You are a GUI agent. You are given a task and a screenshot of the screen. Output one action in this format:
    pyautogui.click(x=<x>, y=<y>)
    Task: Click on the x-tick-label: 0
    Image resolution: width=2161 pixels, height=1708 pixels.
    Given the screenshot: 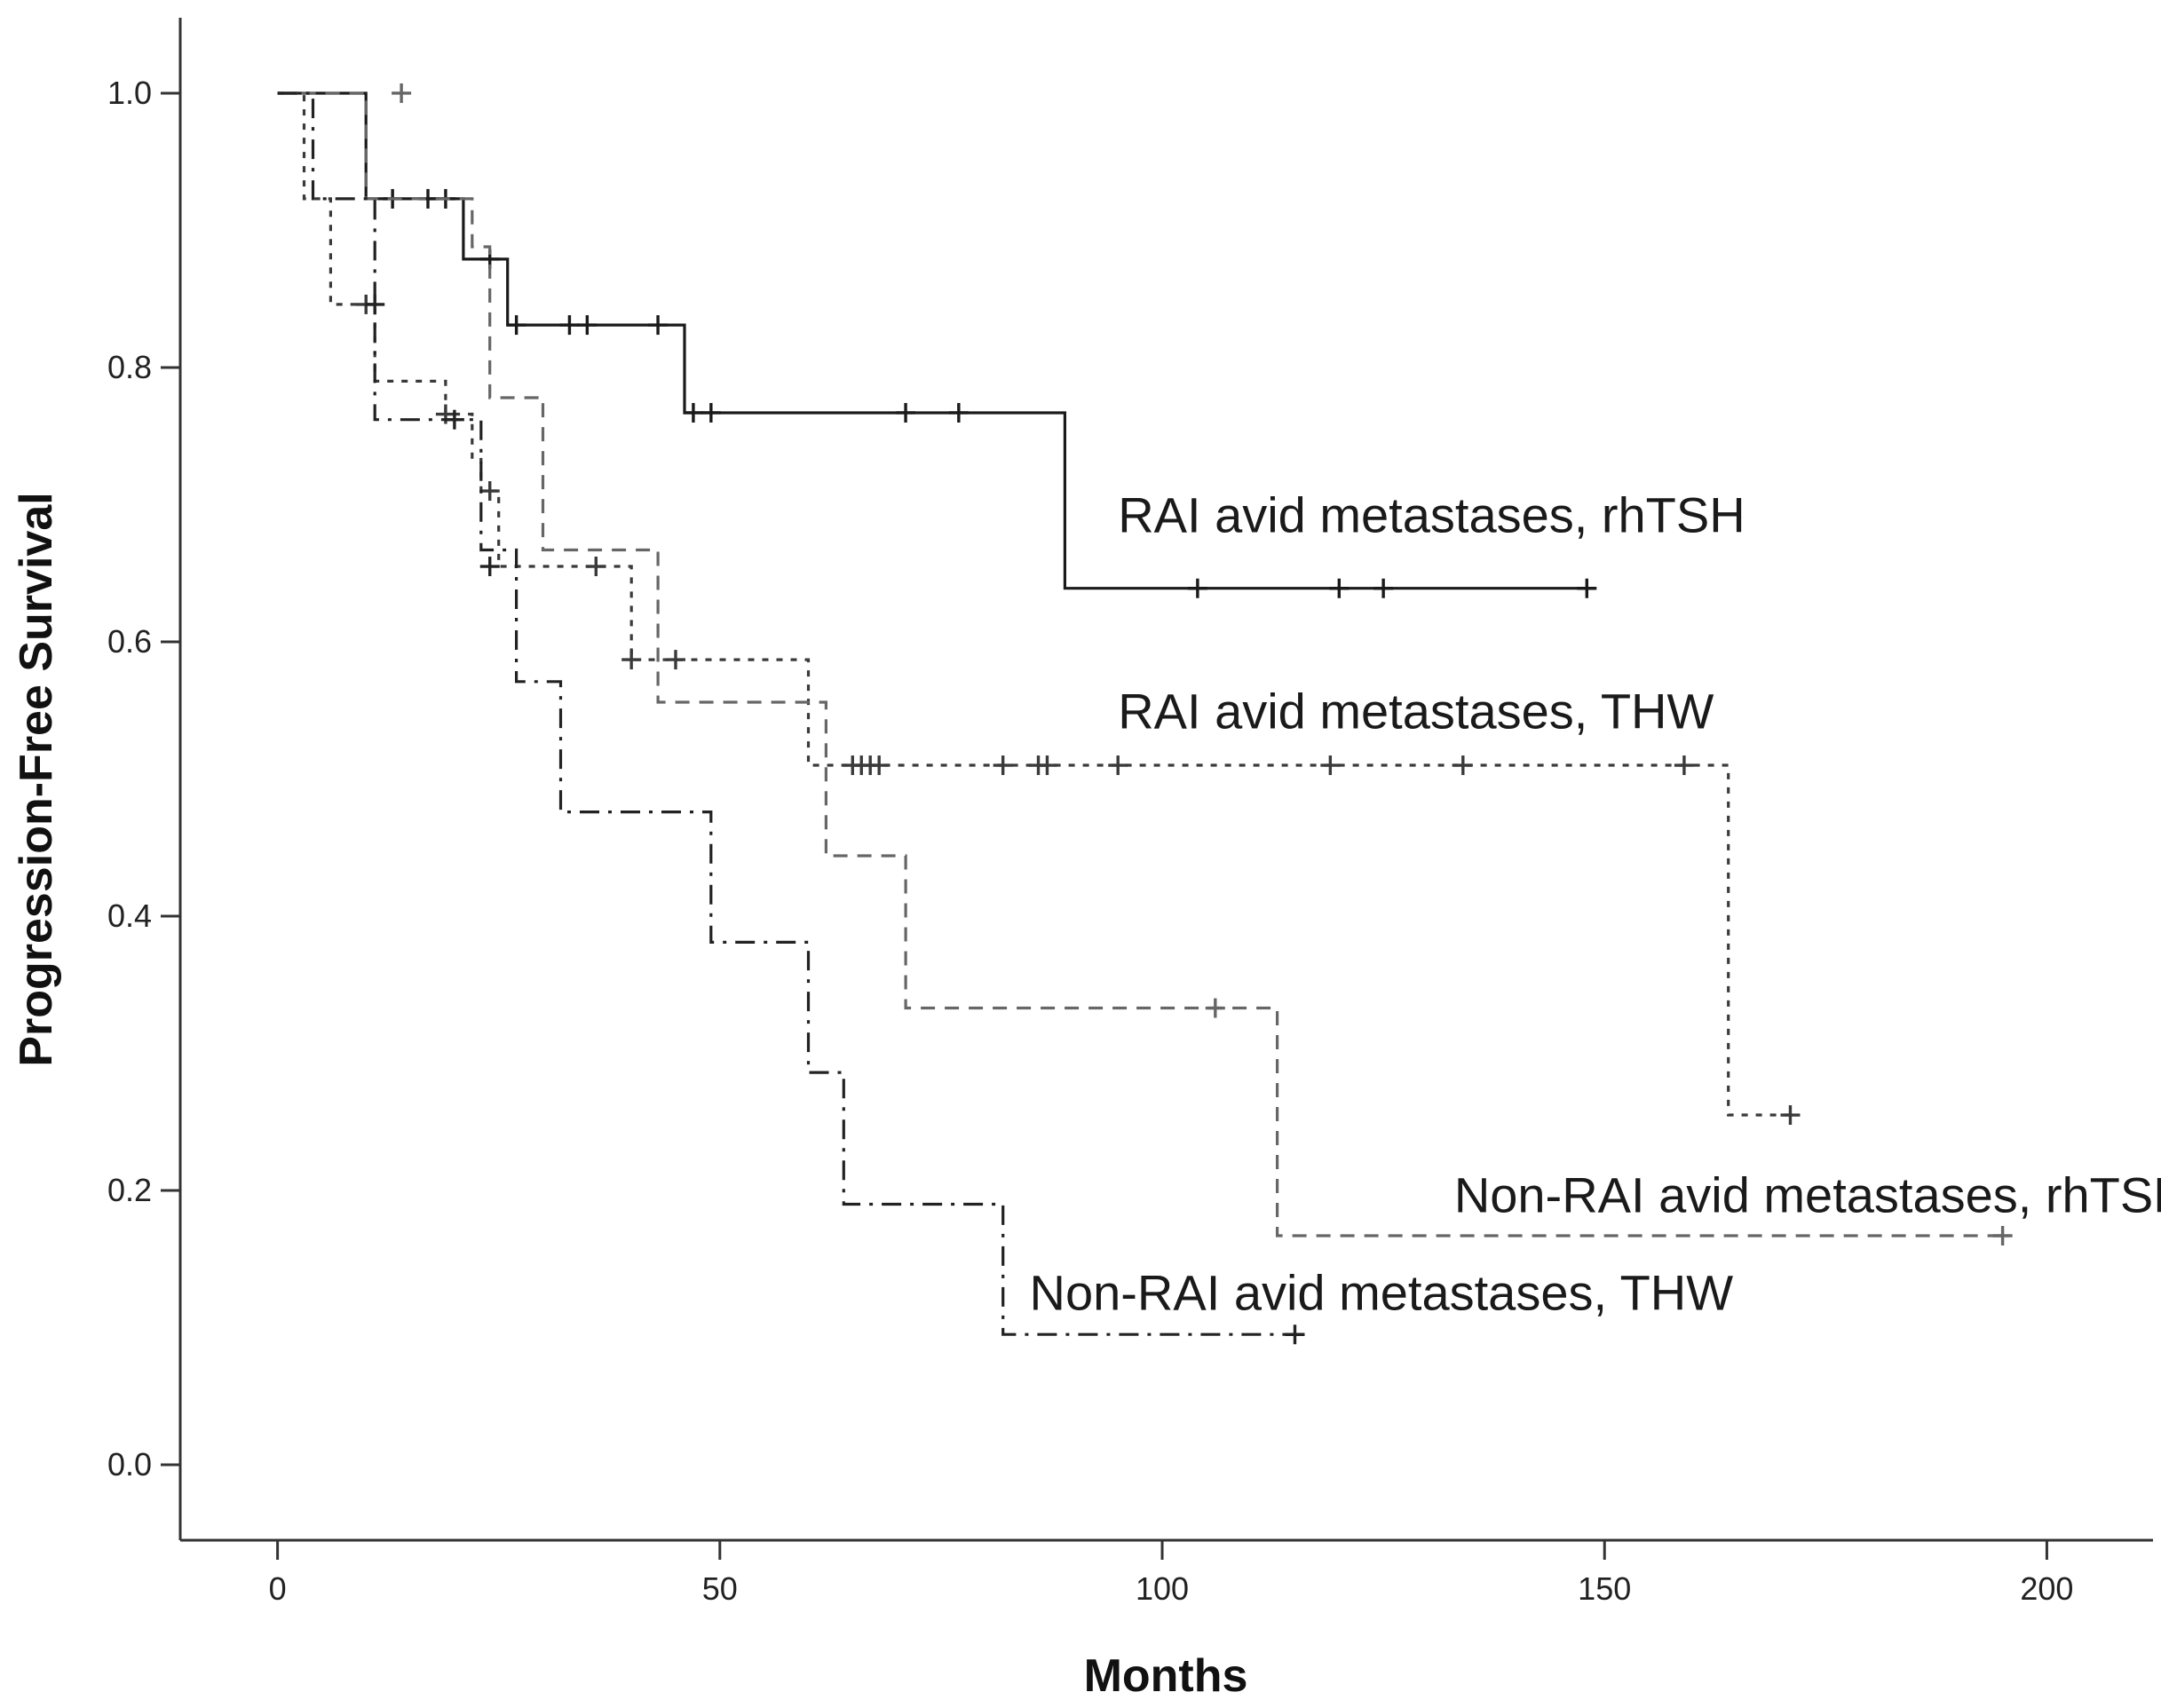 What is the action you would take?
    pyautogui.click(x=278, y=1588)
    